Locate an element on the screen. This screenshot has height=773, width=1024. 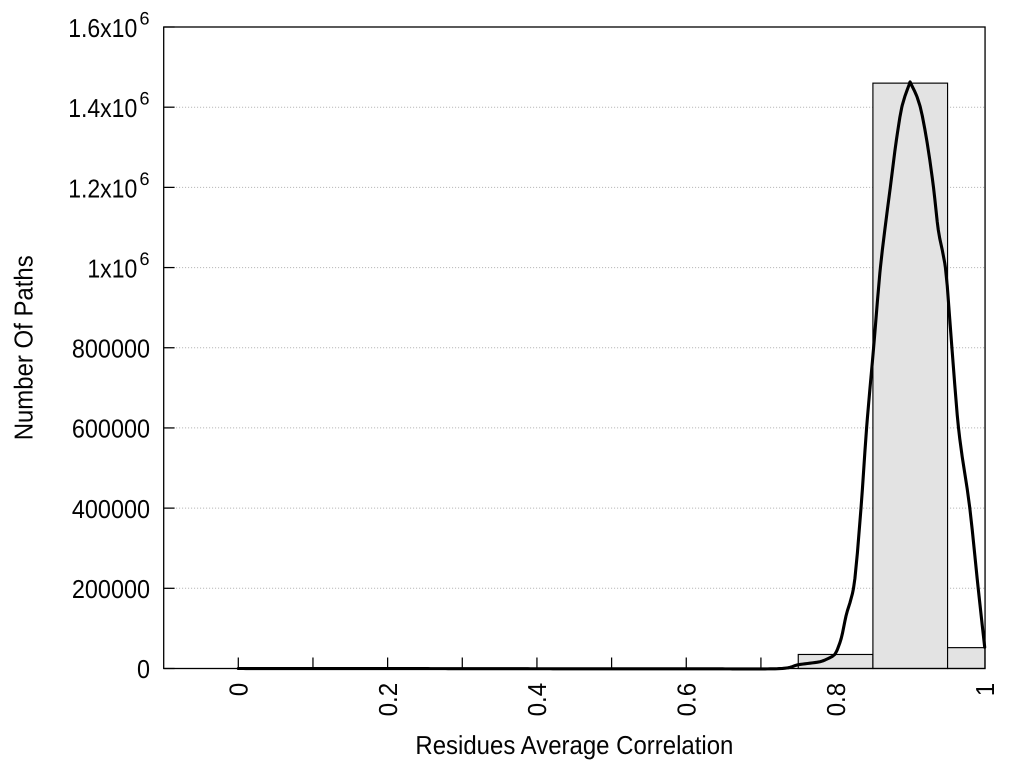
svg-text: Residues Average Correlation is located at coordinates (574, 745).